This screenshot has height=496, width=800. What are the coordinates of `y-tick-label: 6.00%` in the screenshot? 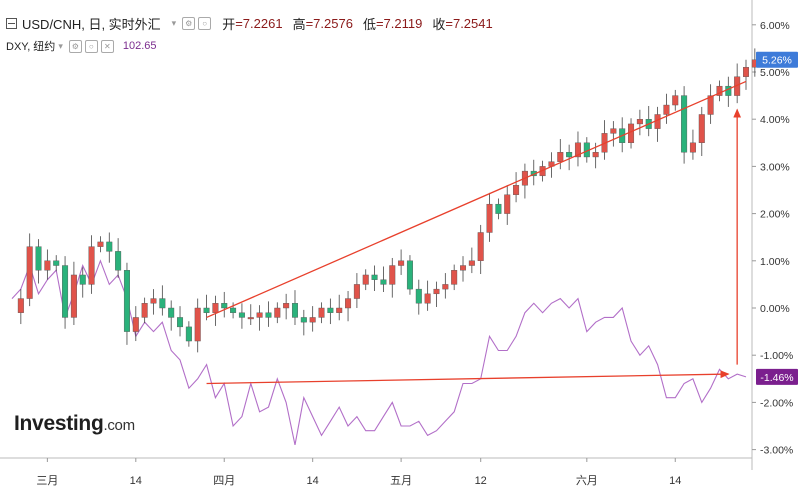 It's located at (775, 26).